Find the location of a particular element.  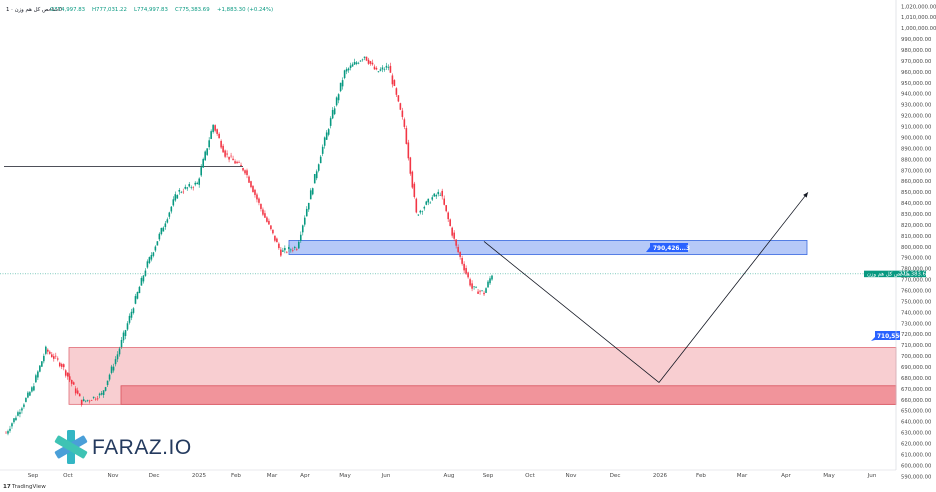

x-tick-label: Apr is located at coordinates (786, 476).